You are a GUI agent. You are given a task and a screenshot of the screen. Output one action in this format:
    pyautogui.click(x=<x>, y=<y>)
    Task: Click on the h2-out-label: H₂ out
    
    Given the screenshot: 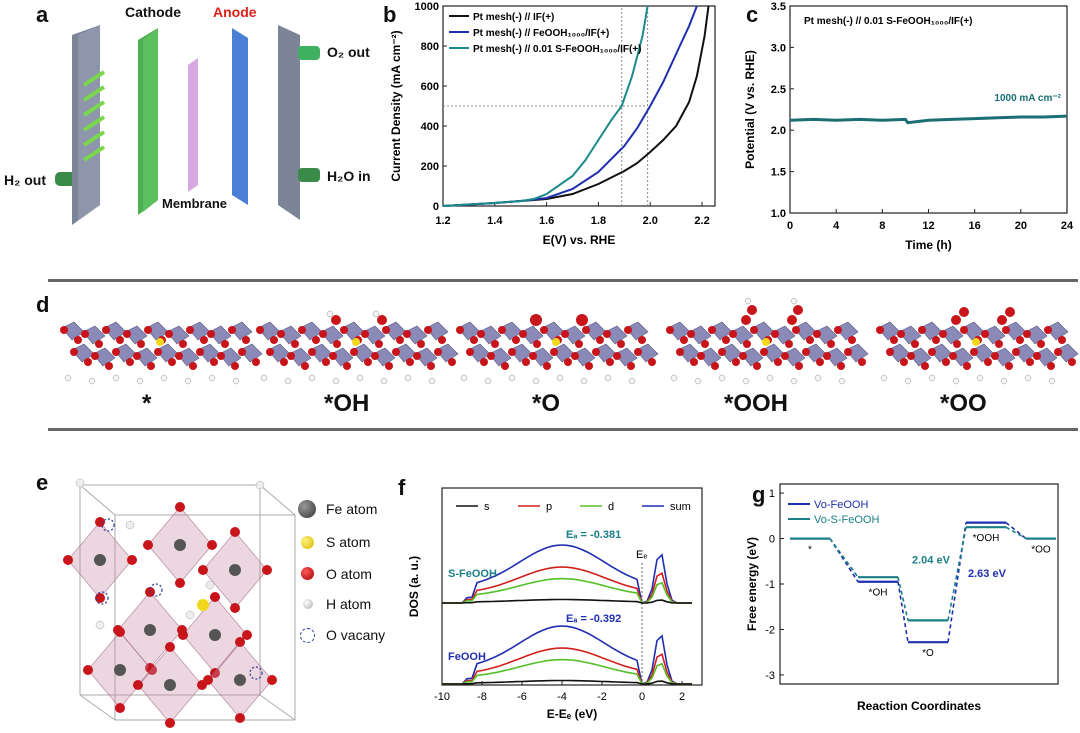 What is the action you would take?
    pyautogui.click(x=25, y=180)
    